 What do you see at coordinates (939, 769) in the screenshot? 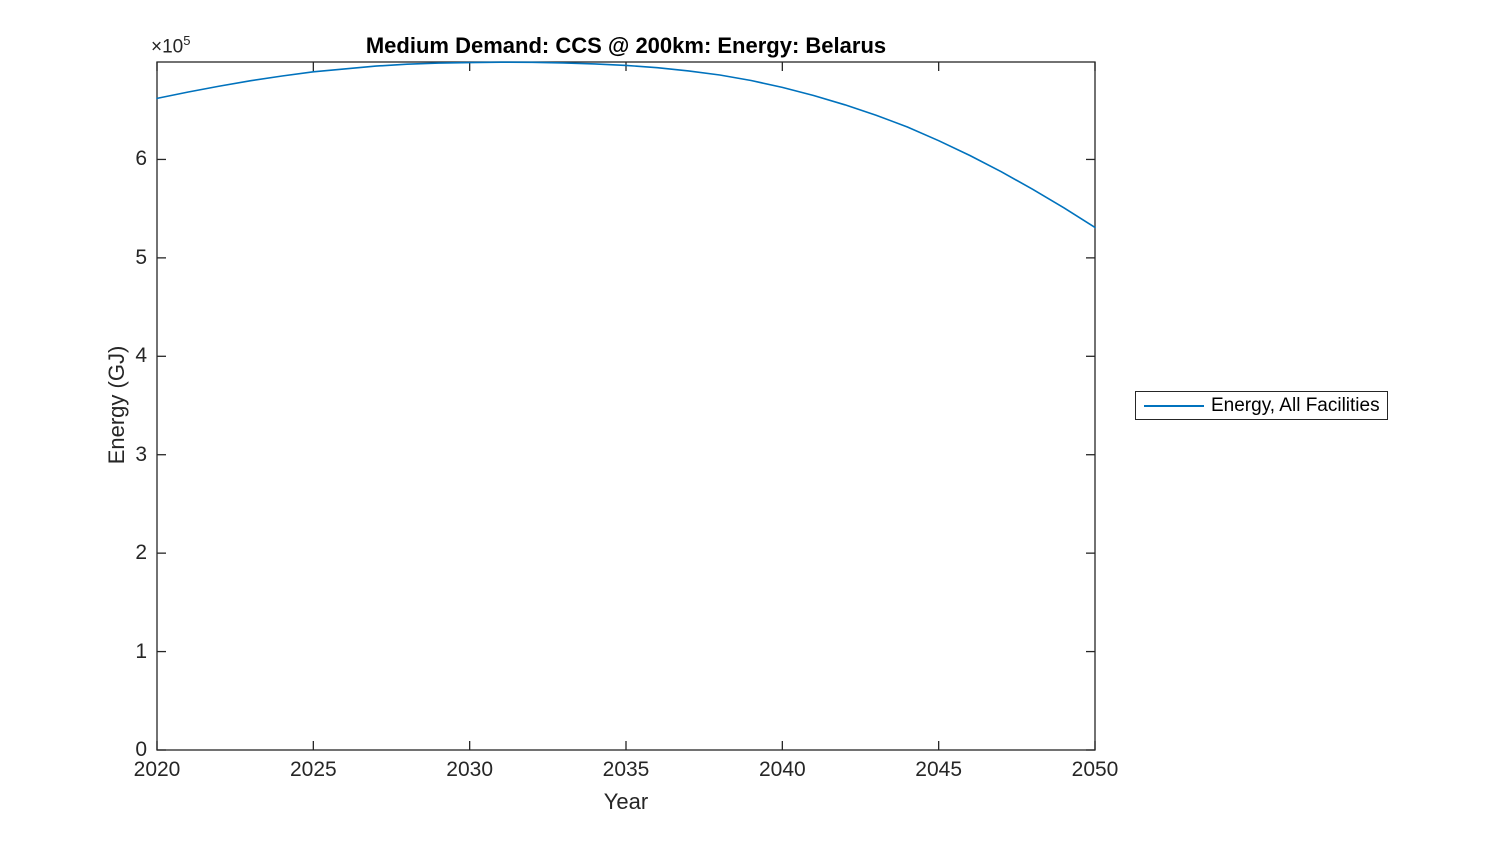
I see `x-tick-label: 2045` at bounding box center [939, 769].